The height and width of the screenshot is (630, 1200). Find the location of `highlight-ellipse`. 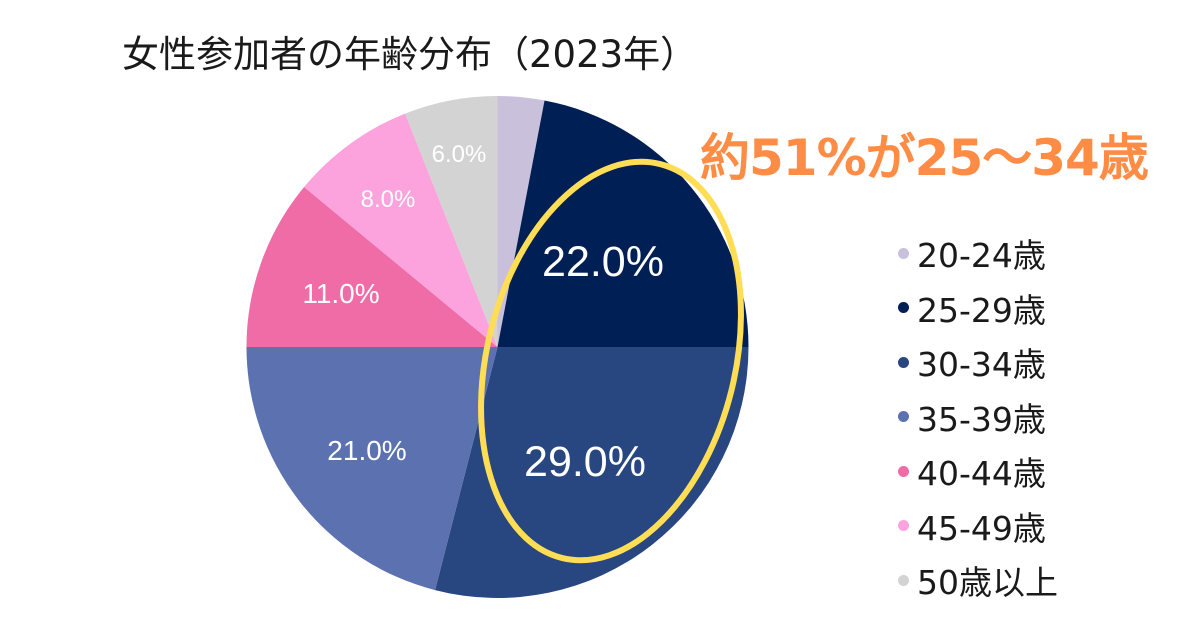

highlight-ellipse is located at coordinates (611, 361).